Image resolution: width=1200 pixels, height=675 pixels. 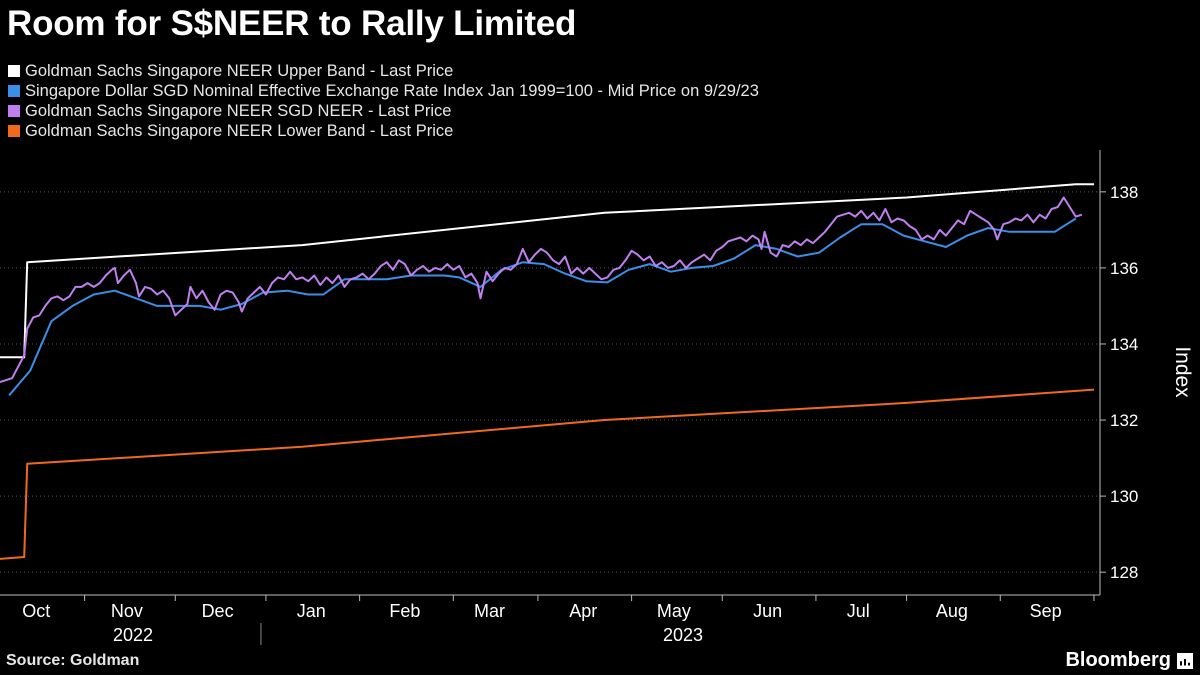 I want to click on x-tick-label: Jan, so click(x=311, y=611).